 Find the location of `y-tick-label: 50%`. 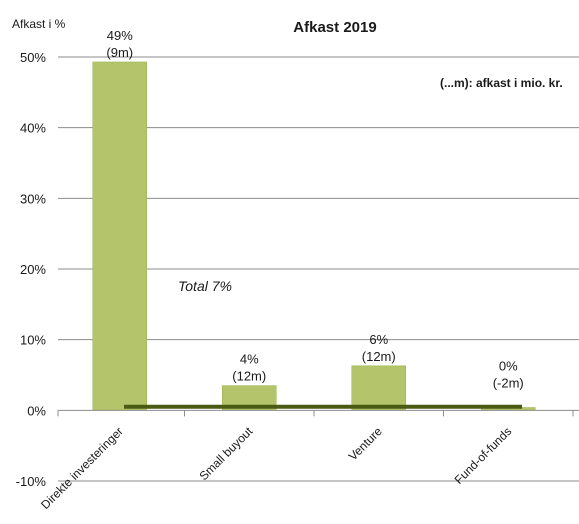

y-tick-label: 50% is located at coordinates (33, 57).